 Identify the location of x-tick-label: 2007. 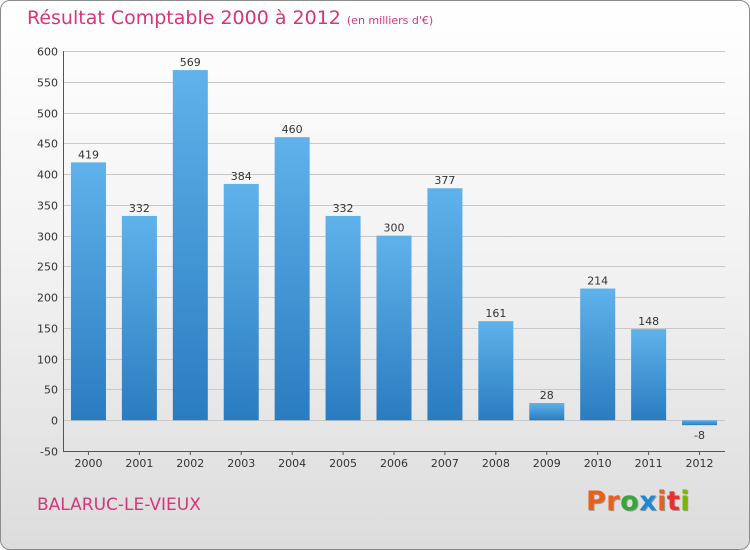
(445, 463).